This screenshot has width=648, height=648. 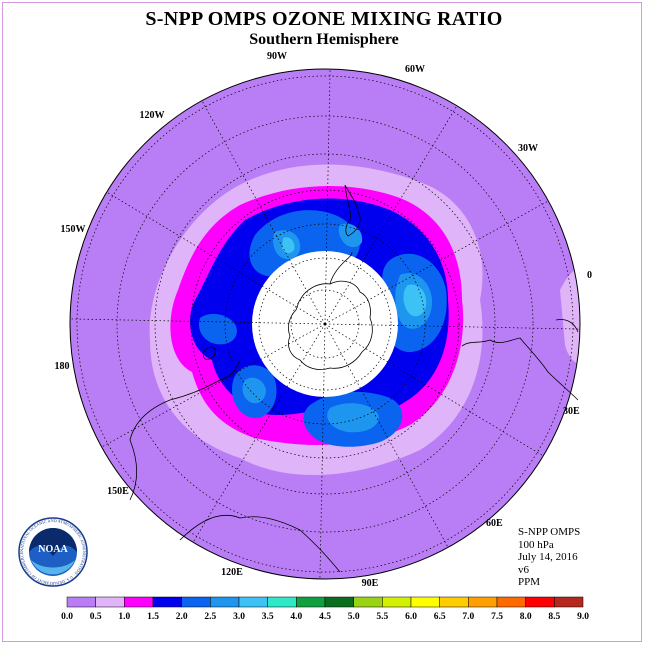 I want to click on colorbar-tick-label: 0.5, so click(x=96, y=617).